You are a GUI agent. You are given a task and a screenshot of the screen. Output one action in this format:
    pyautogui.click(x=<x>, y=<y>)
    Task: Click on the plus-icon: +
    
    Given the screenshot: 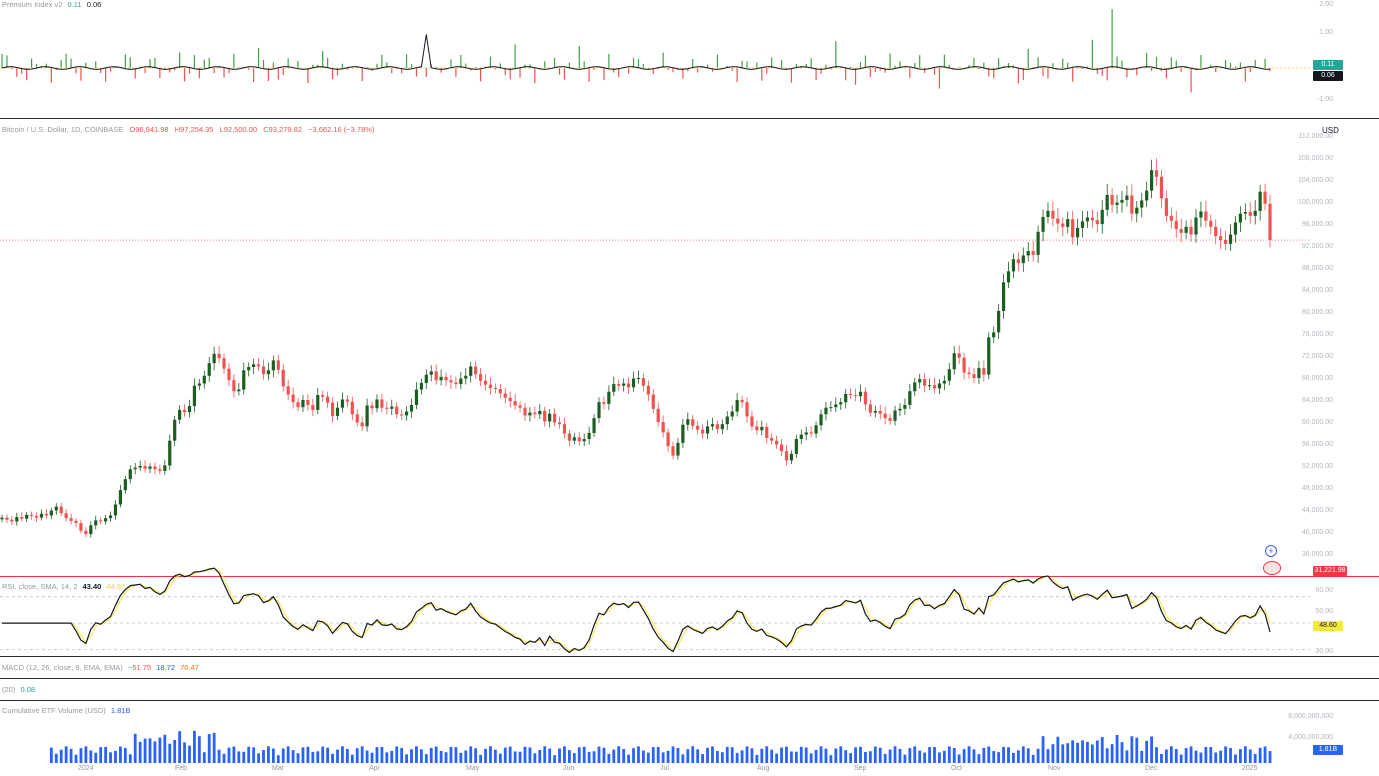 What is the action you would take?
    pyautogui.click(x=1271, y=551)
    